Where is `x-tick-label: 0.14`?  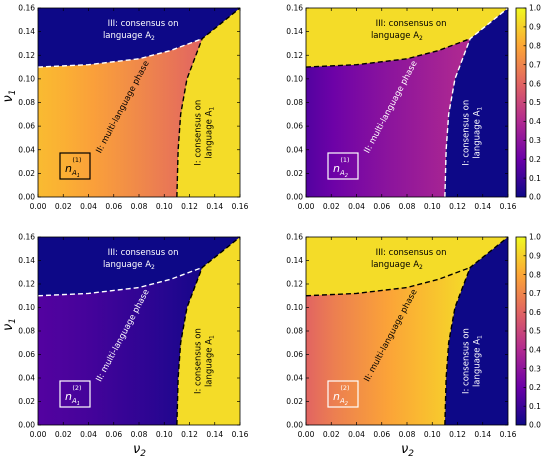 x-tick-label: 0.14 is located at coordinates (214, 206).